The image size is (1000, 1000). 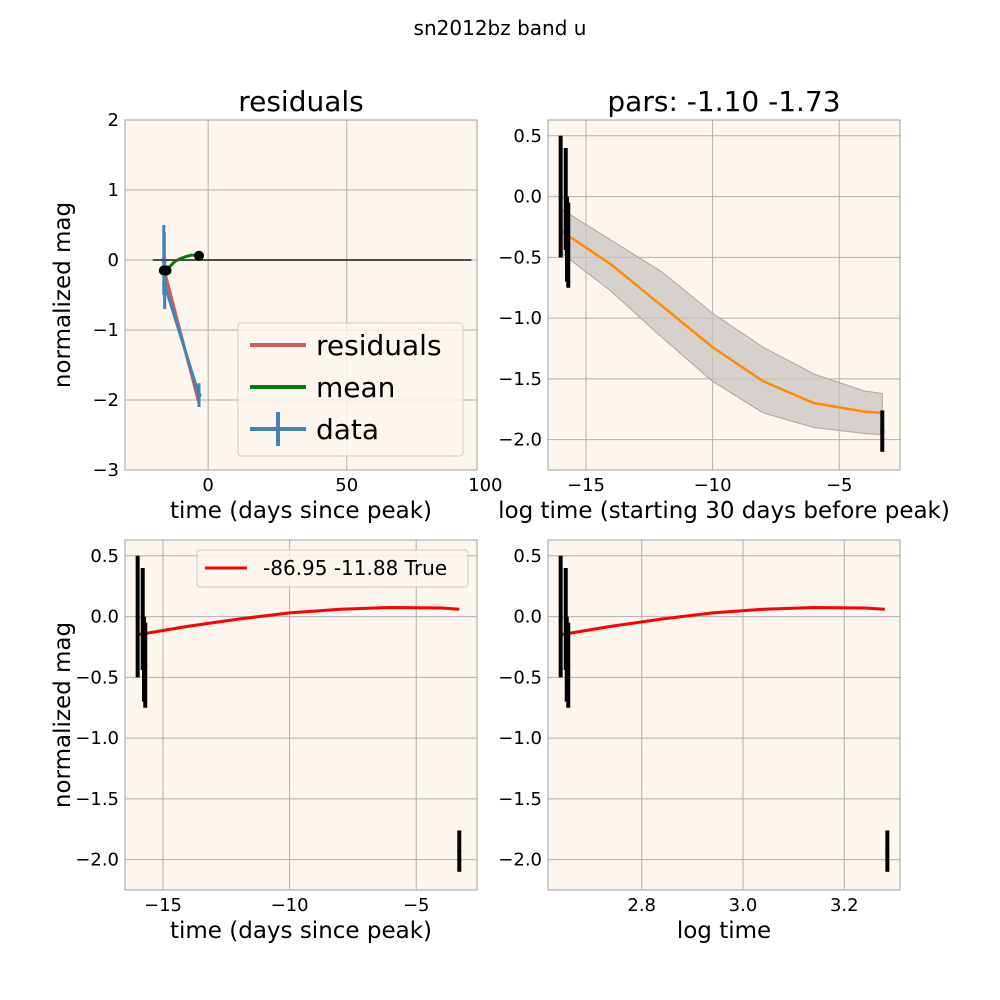 What do you see at coordinates (298, 621) in the screenshot?
I see `86-95-11-88-true-line` at bounding box center [298, 621].